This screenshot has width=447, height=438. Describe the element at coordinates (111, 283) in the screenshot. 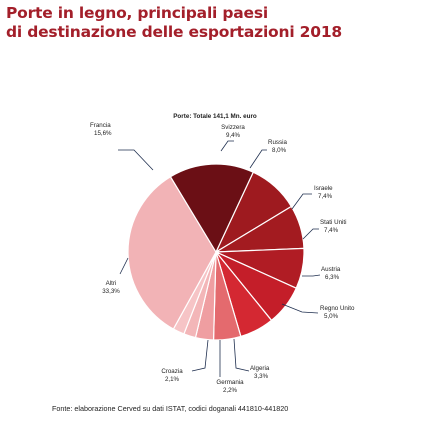

I see `slice-label-altri: Altri` at that location.